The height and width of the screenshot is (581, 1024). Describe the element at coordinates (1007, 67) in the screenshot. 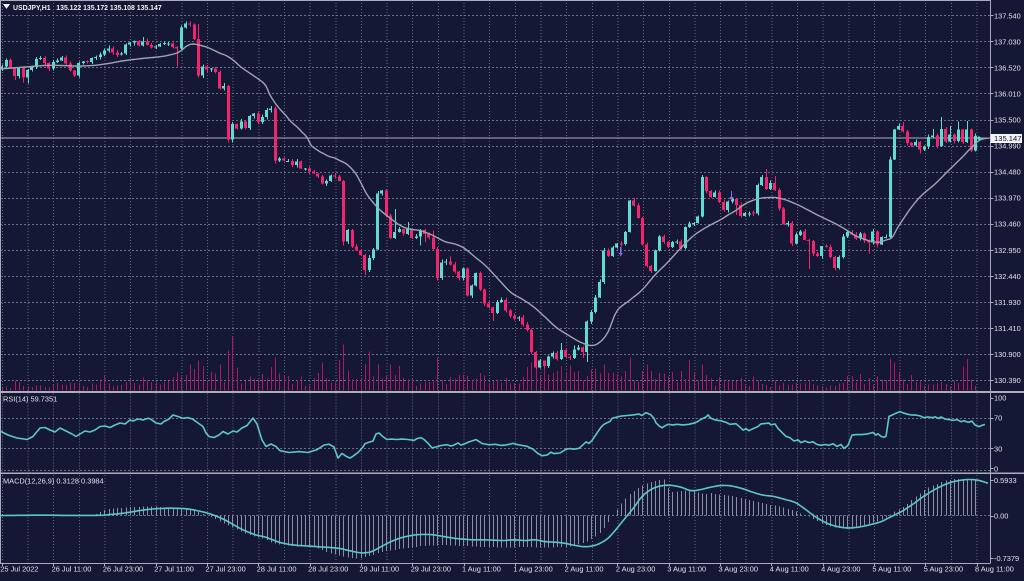

I see `svg-text: 136.520` at that location.